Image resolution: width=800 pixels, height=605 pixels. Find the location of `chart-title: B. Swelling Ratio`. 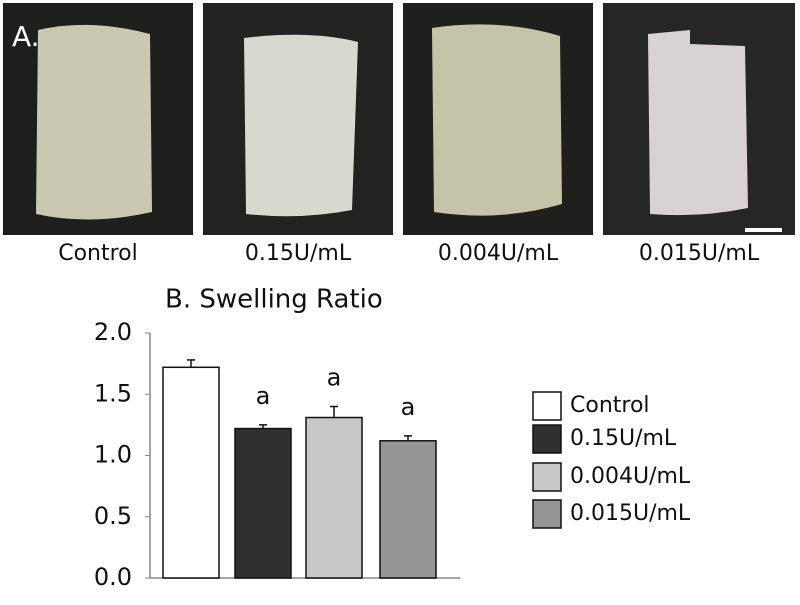

chart-title: B. Swelling Ratio is located at coordinates (274, 300).